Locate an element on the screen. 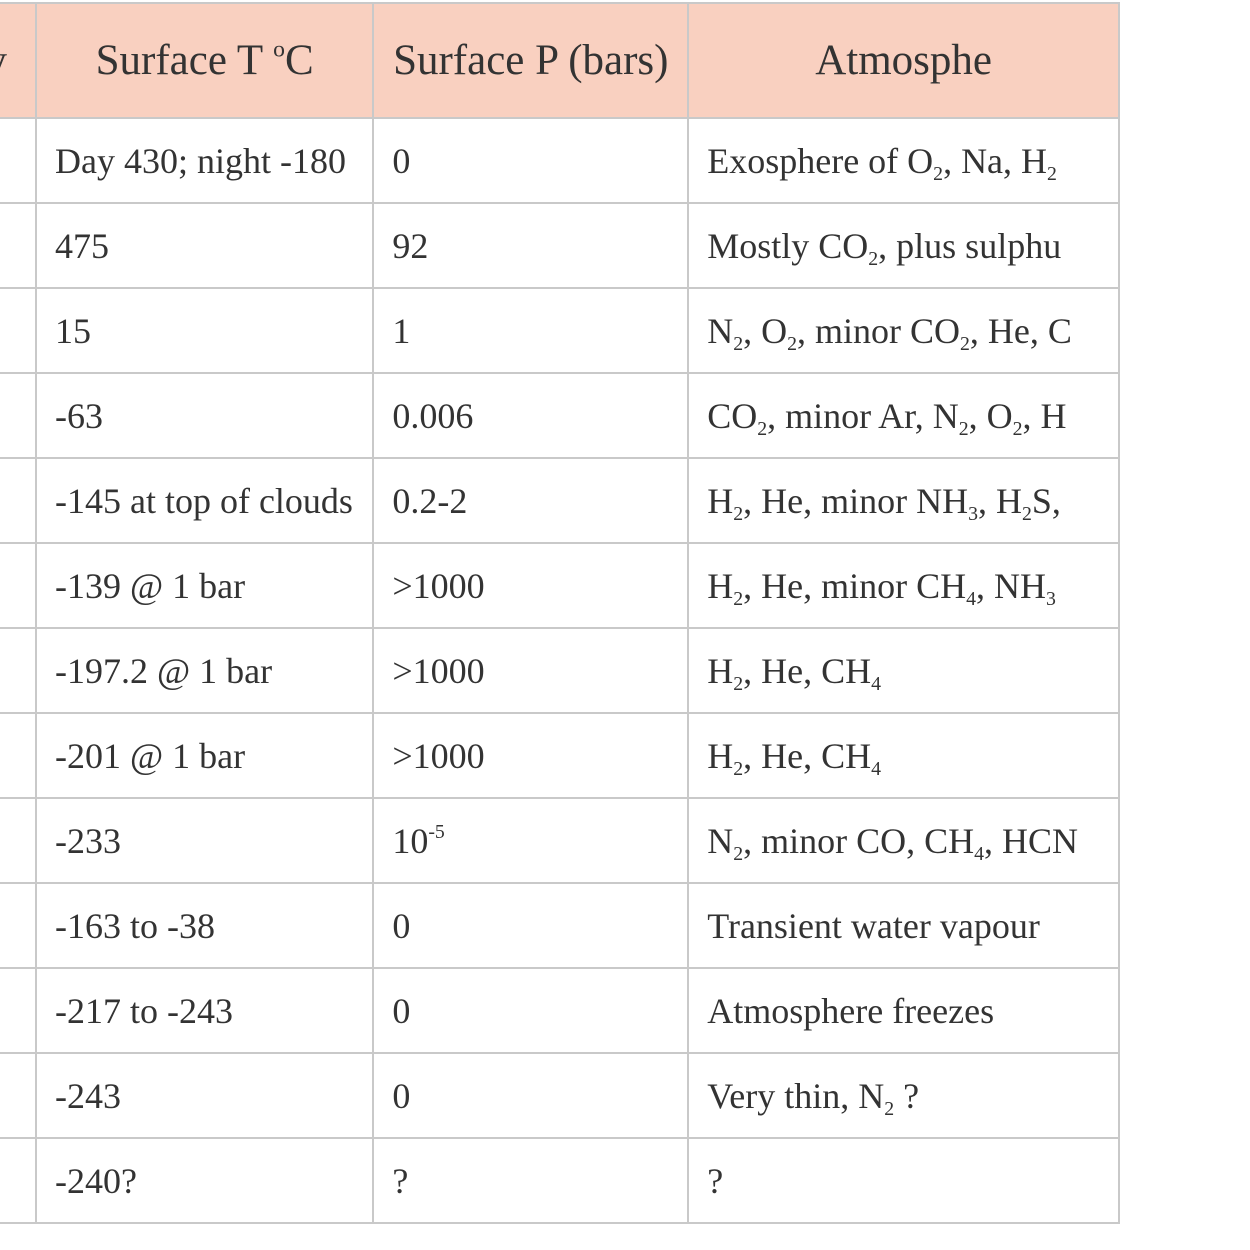 This screenshot has width=1250, height=1250. surface-temperature-cell: Day 430; night -180 is located at coordinates (204, 160).